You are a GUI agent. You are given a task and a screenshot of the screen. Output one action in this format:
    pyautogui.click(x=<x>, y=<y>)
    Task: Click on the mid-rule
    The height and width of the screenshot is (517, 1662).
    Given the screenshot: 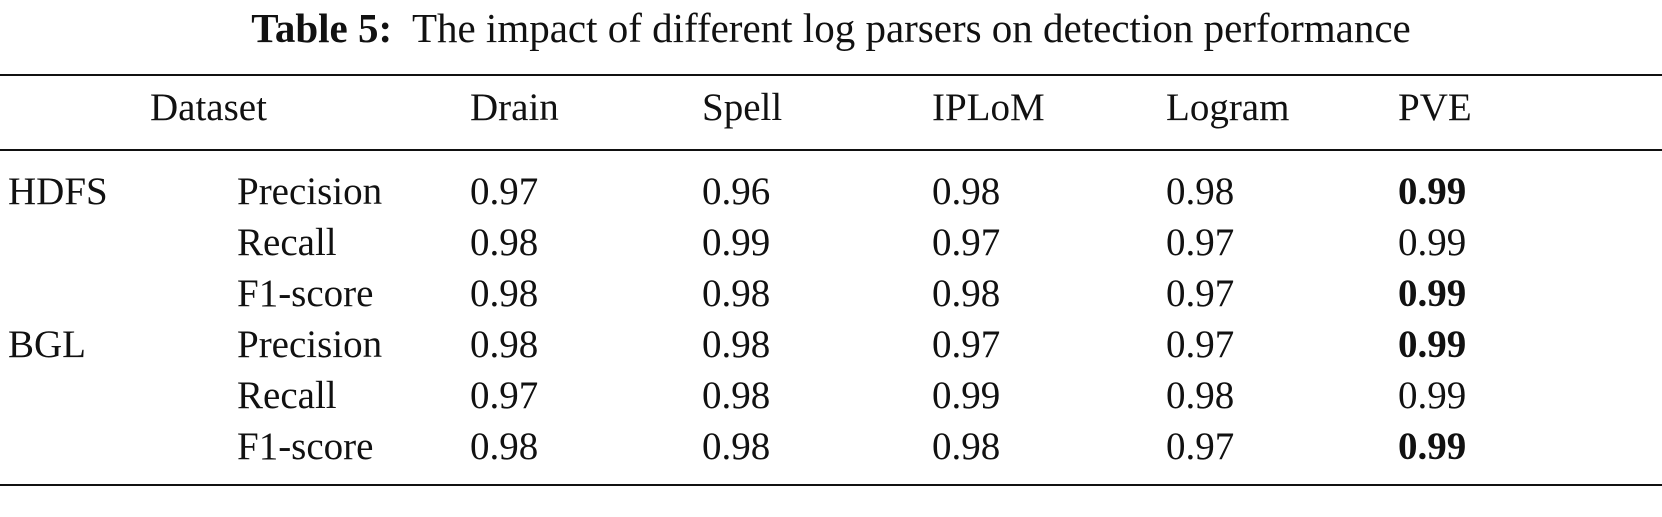 What is the action you would take?
    pyautogui.click(x=831, y=150)
    